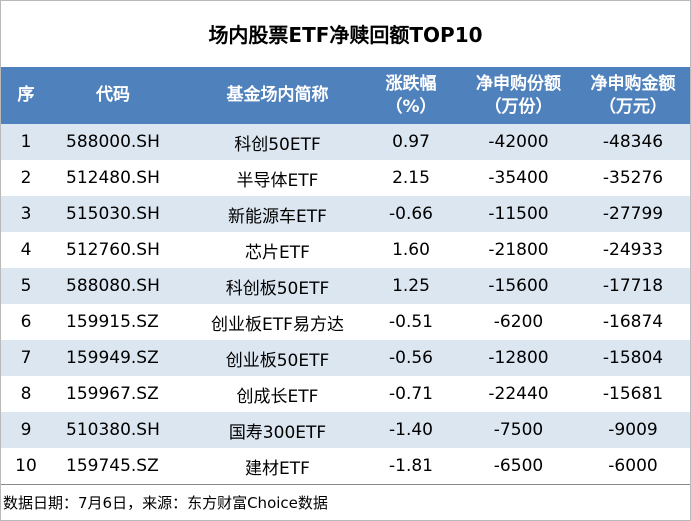 This screenshot has height=521, width=691. I want to click on cell-name: 科创50ETF, so click(277, 144).